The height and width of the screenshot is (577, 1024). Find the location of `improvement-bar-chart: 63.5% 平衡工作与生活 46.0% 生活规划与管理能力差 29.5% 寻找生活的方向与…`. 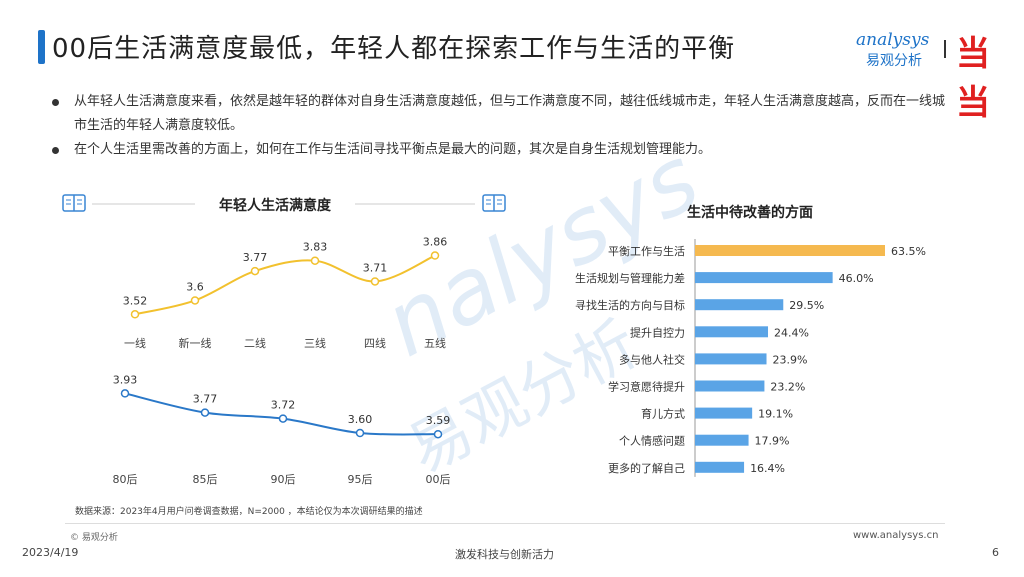

improvement-bar-chart: 63.5% 平衡工作与生活 46.0% 生活规划与管理能力差 29.5% 寻找生活的方向与… is located at coordinates (750, 358).